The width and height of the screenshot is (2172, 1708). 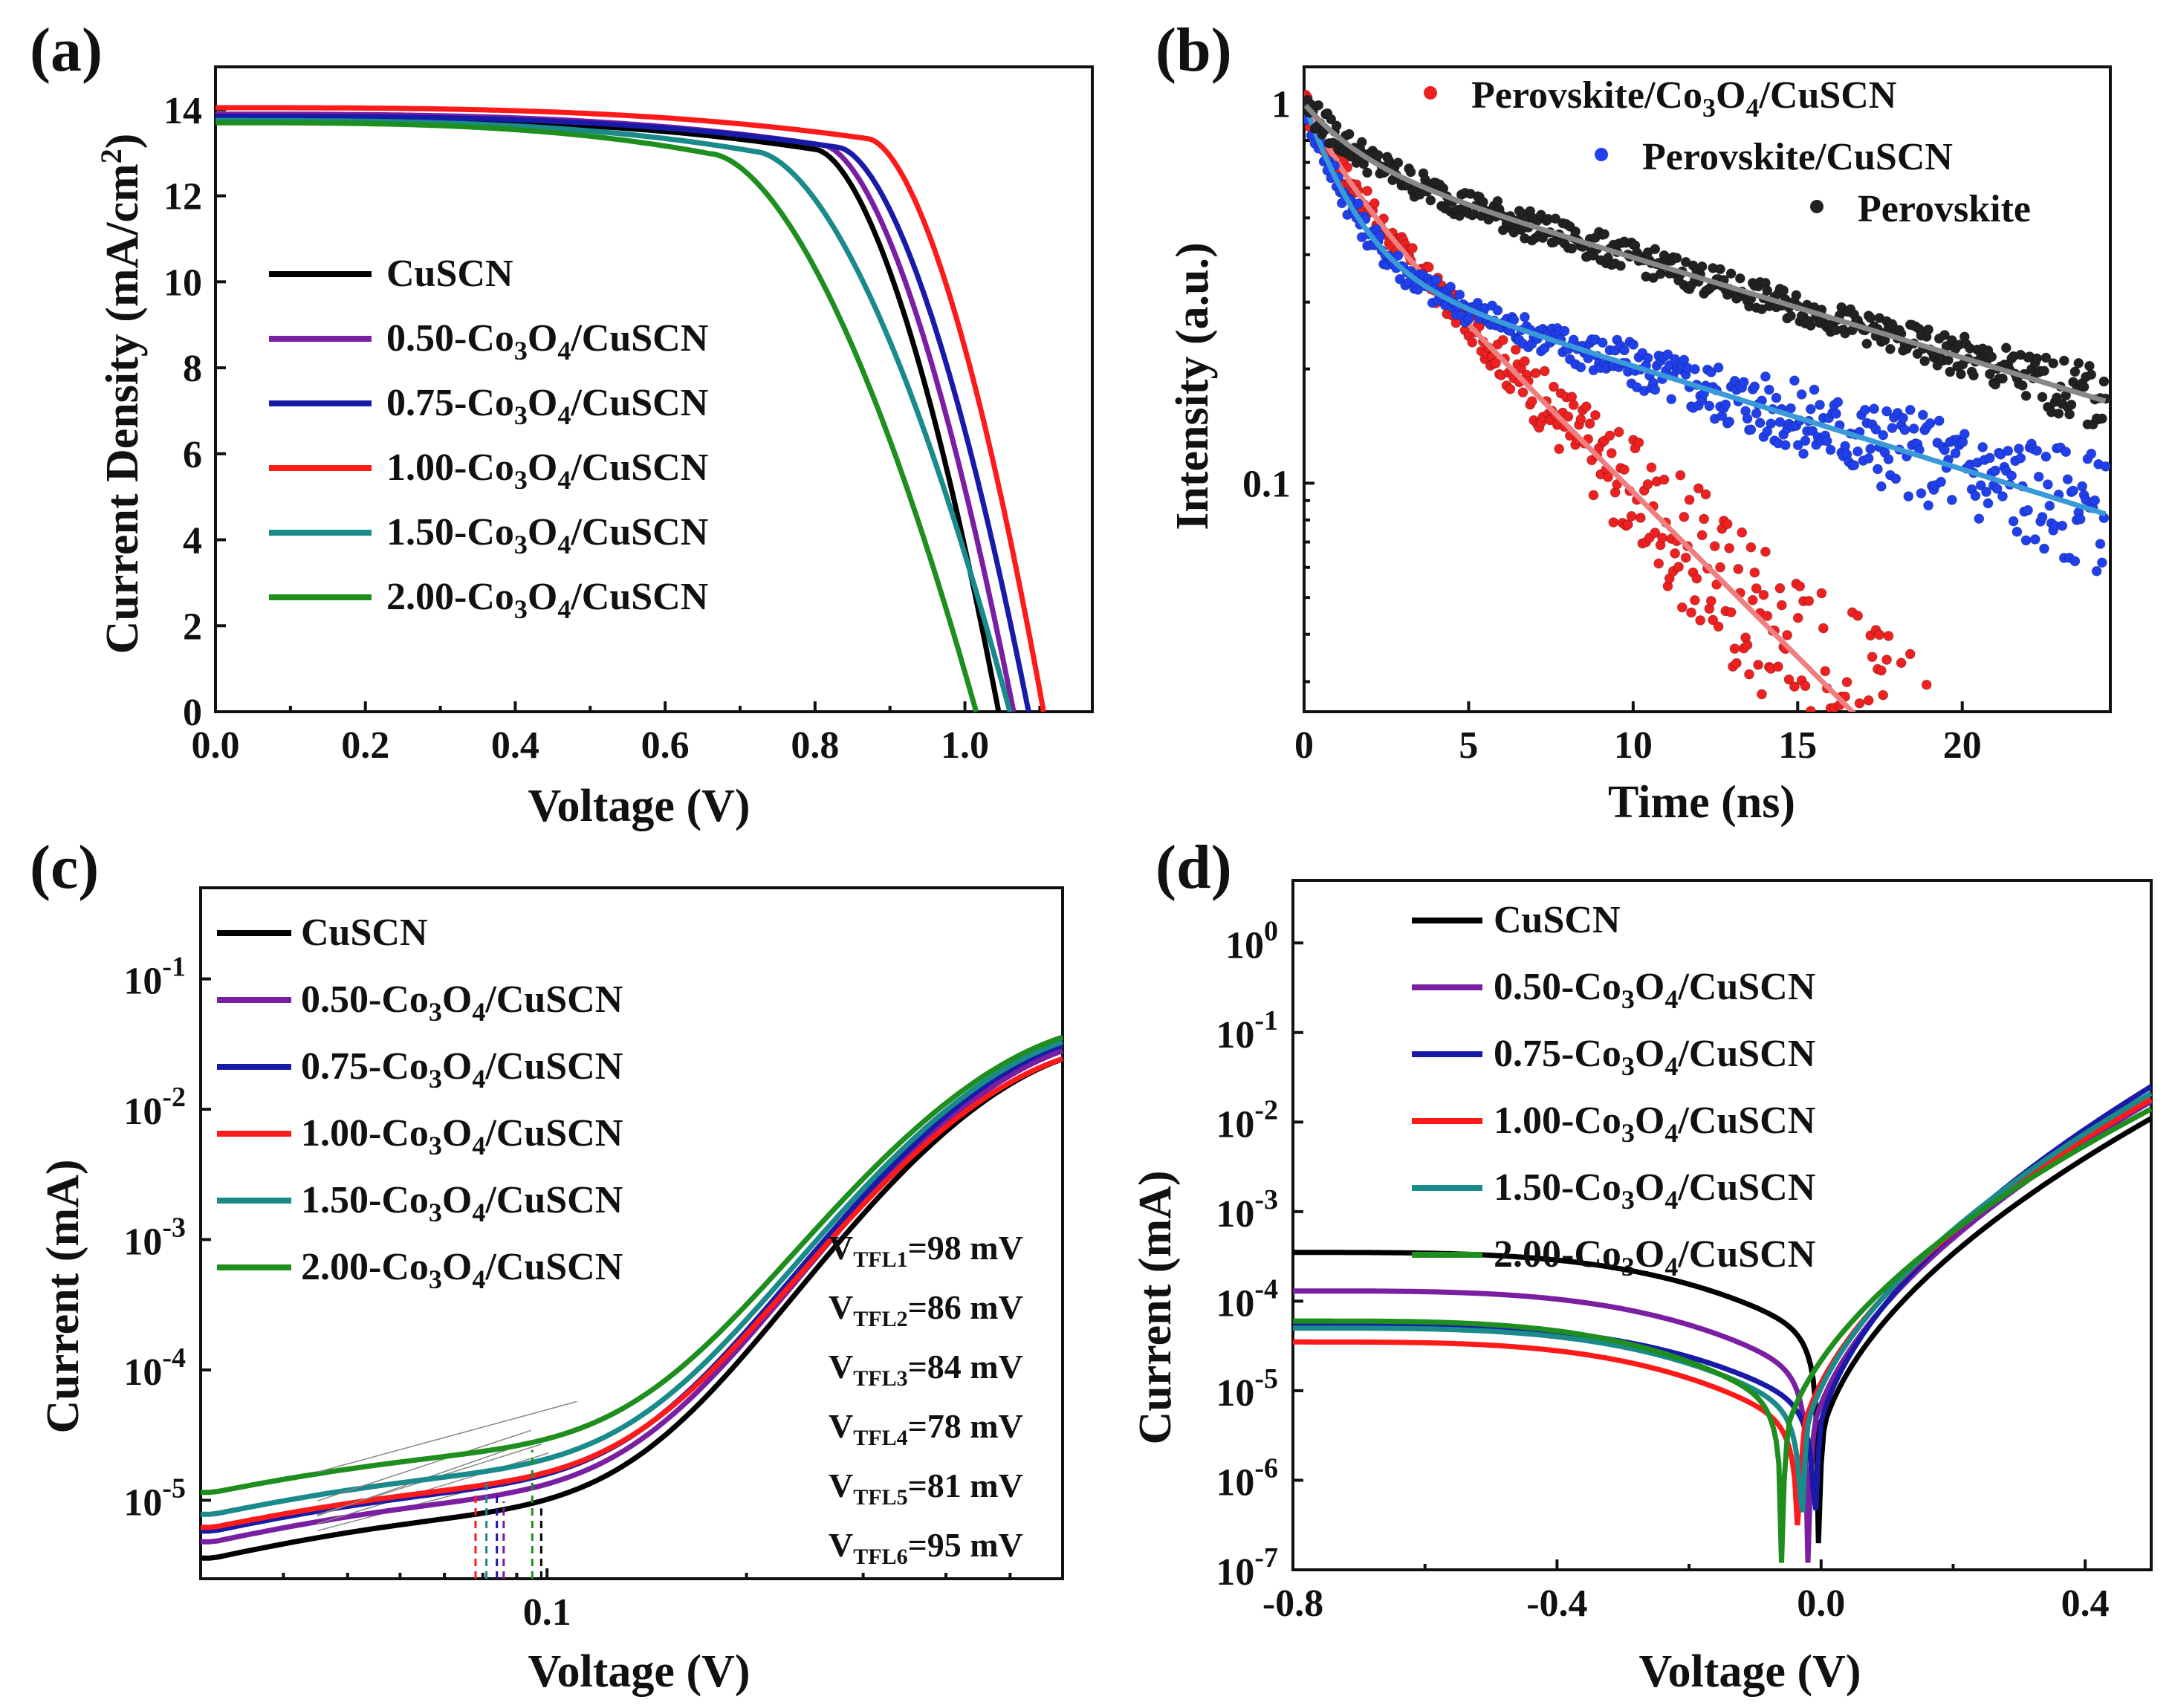 What do you see at coordinates (1752, 108) in the screenshot?
I see `panel-b-legend-sub: 4` at bounding box center [1752, 108].